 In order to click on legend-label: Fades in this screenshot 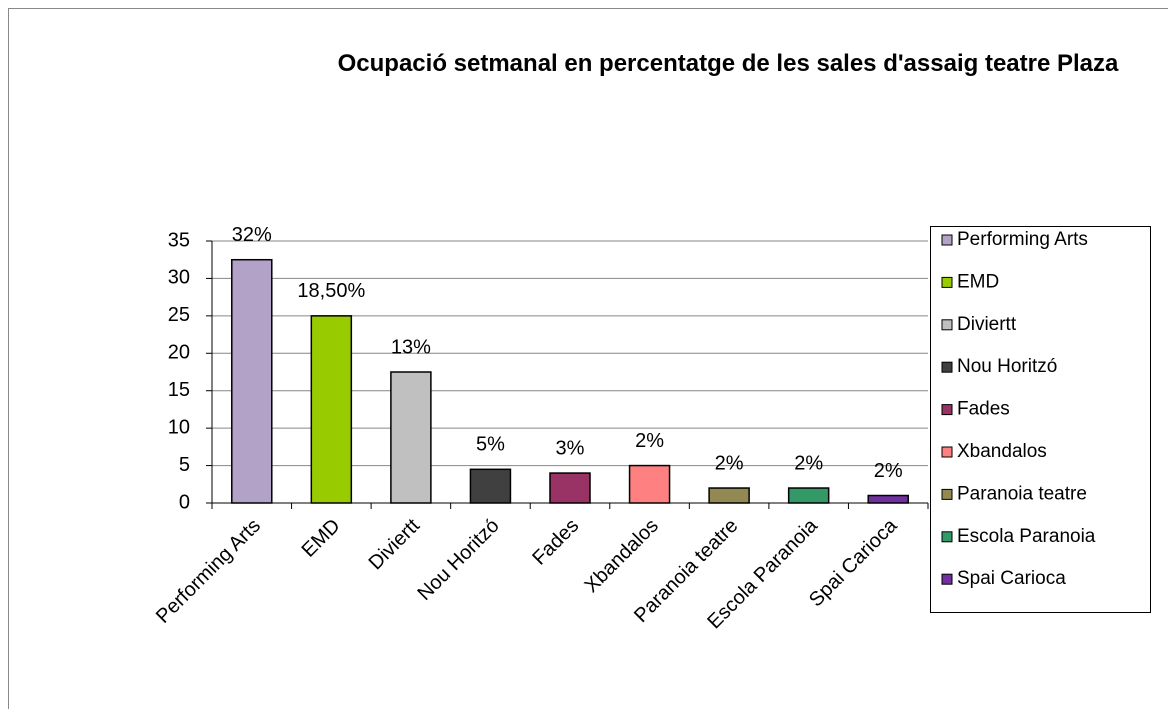, I will do `click(983, 409)`.